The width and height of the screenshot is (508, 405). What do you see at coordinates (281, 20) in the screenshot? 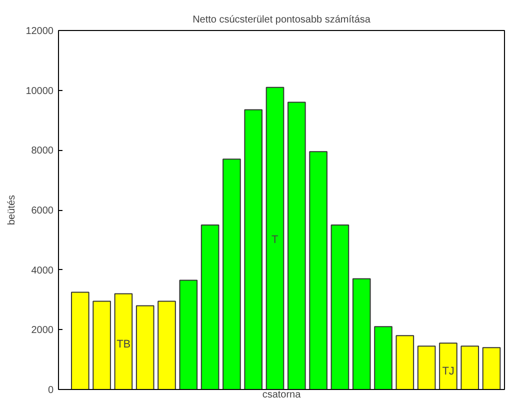
I see `chart-title: Netto csúcsterület pontosabb számítása` at bounding box center [281, 20].